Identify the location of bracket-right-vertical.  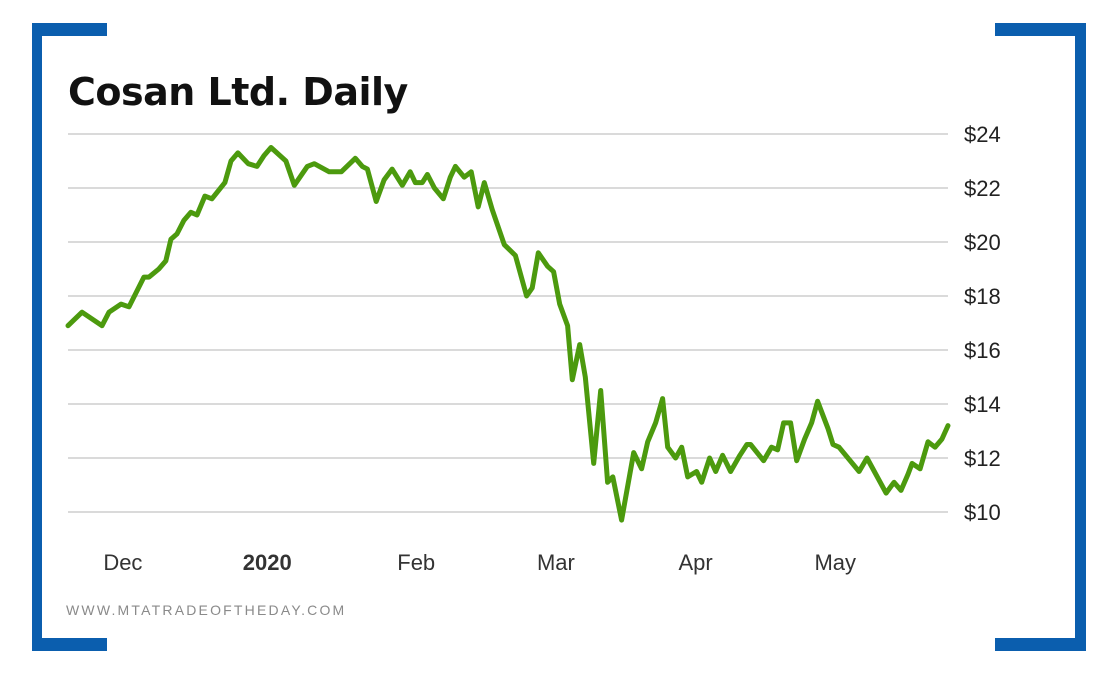
(1080, 337).